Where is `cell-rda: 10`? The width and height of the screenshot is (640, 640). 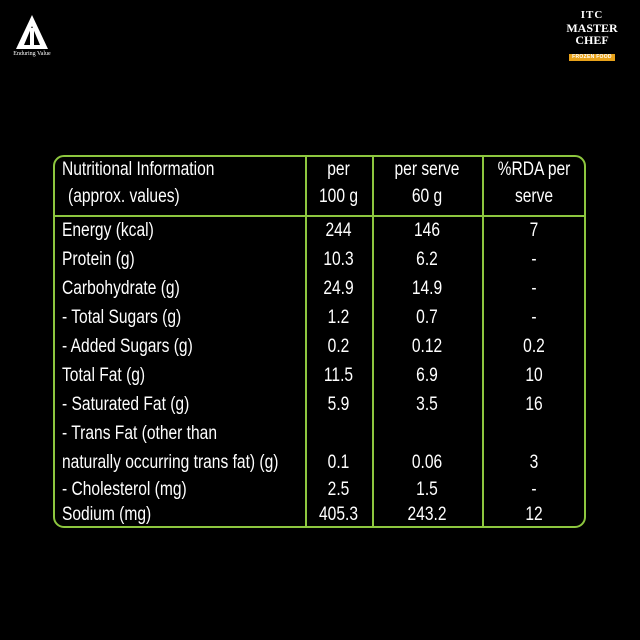
cell-rda: 10 is located at coordinates (534, 375).